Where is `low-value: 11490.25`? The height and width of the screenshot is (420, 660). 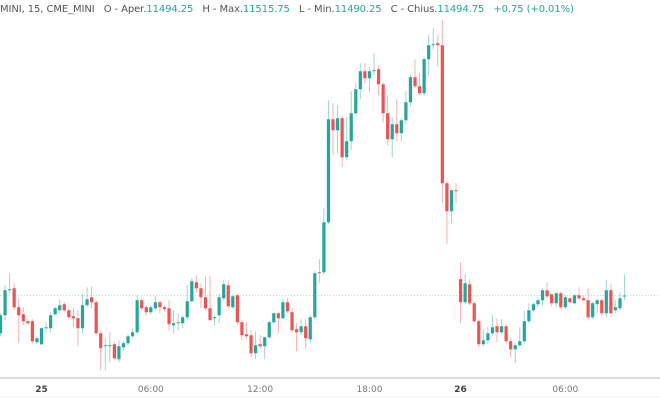 low-value: 11490.25 is located at coordinates (358, 9).